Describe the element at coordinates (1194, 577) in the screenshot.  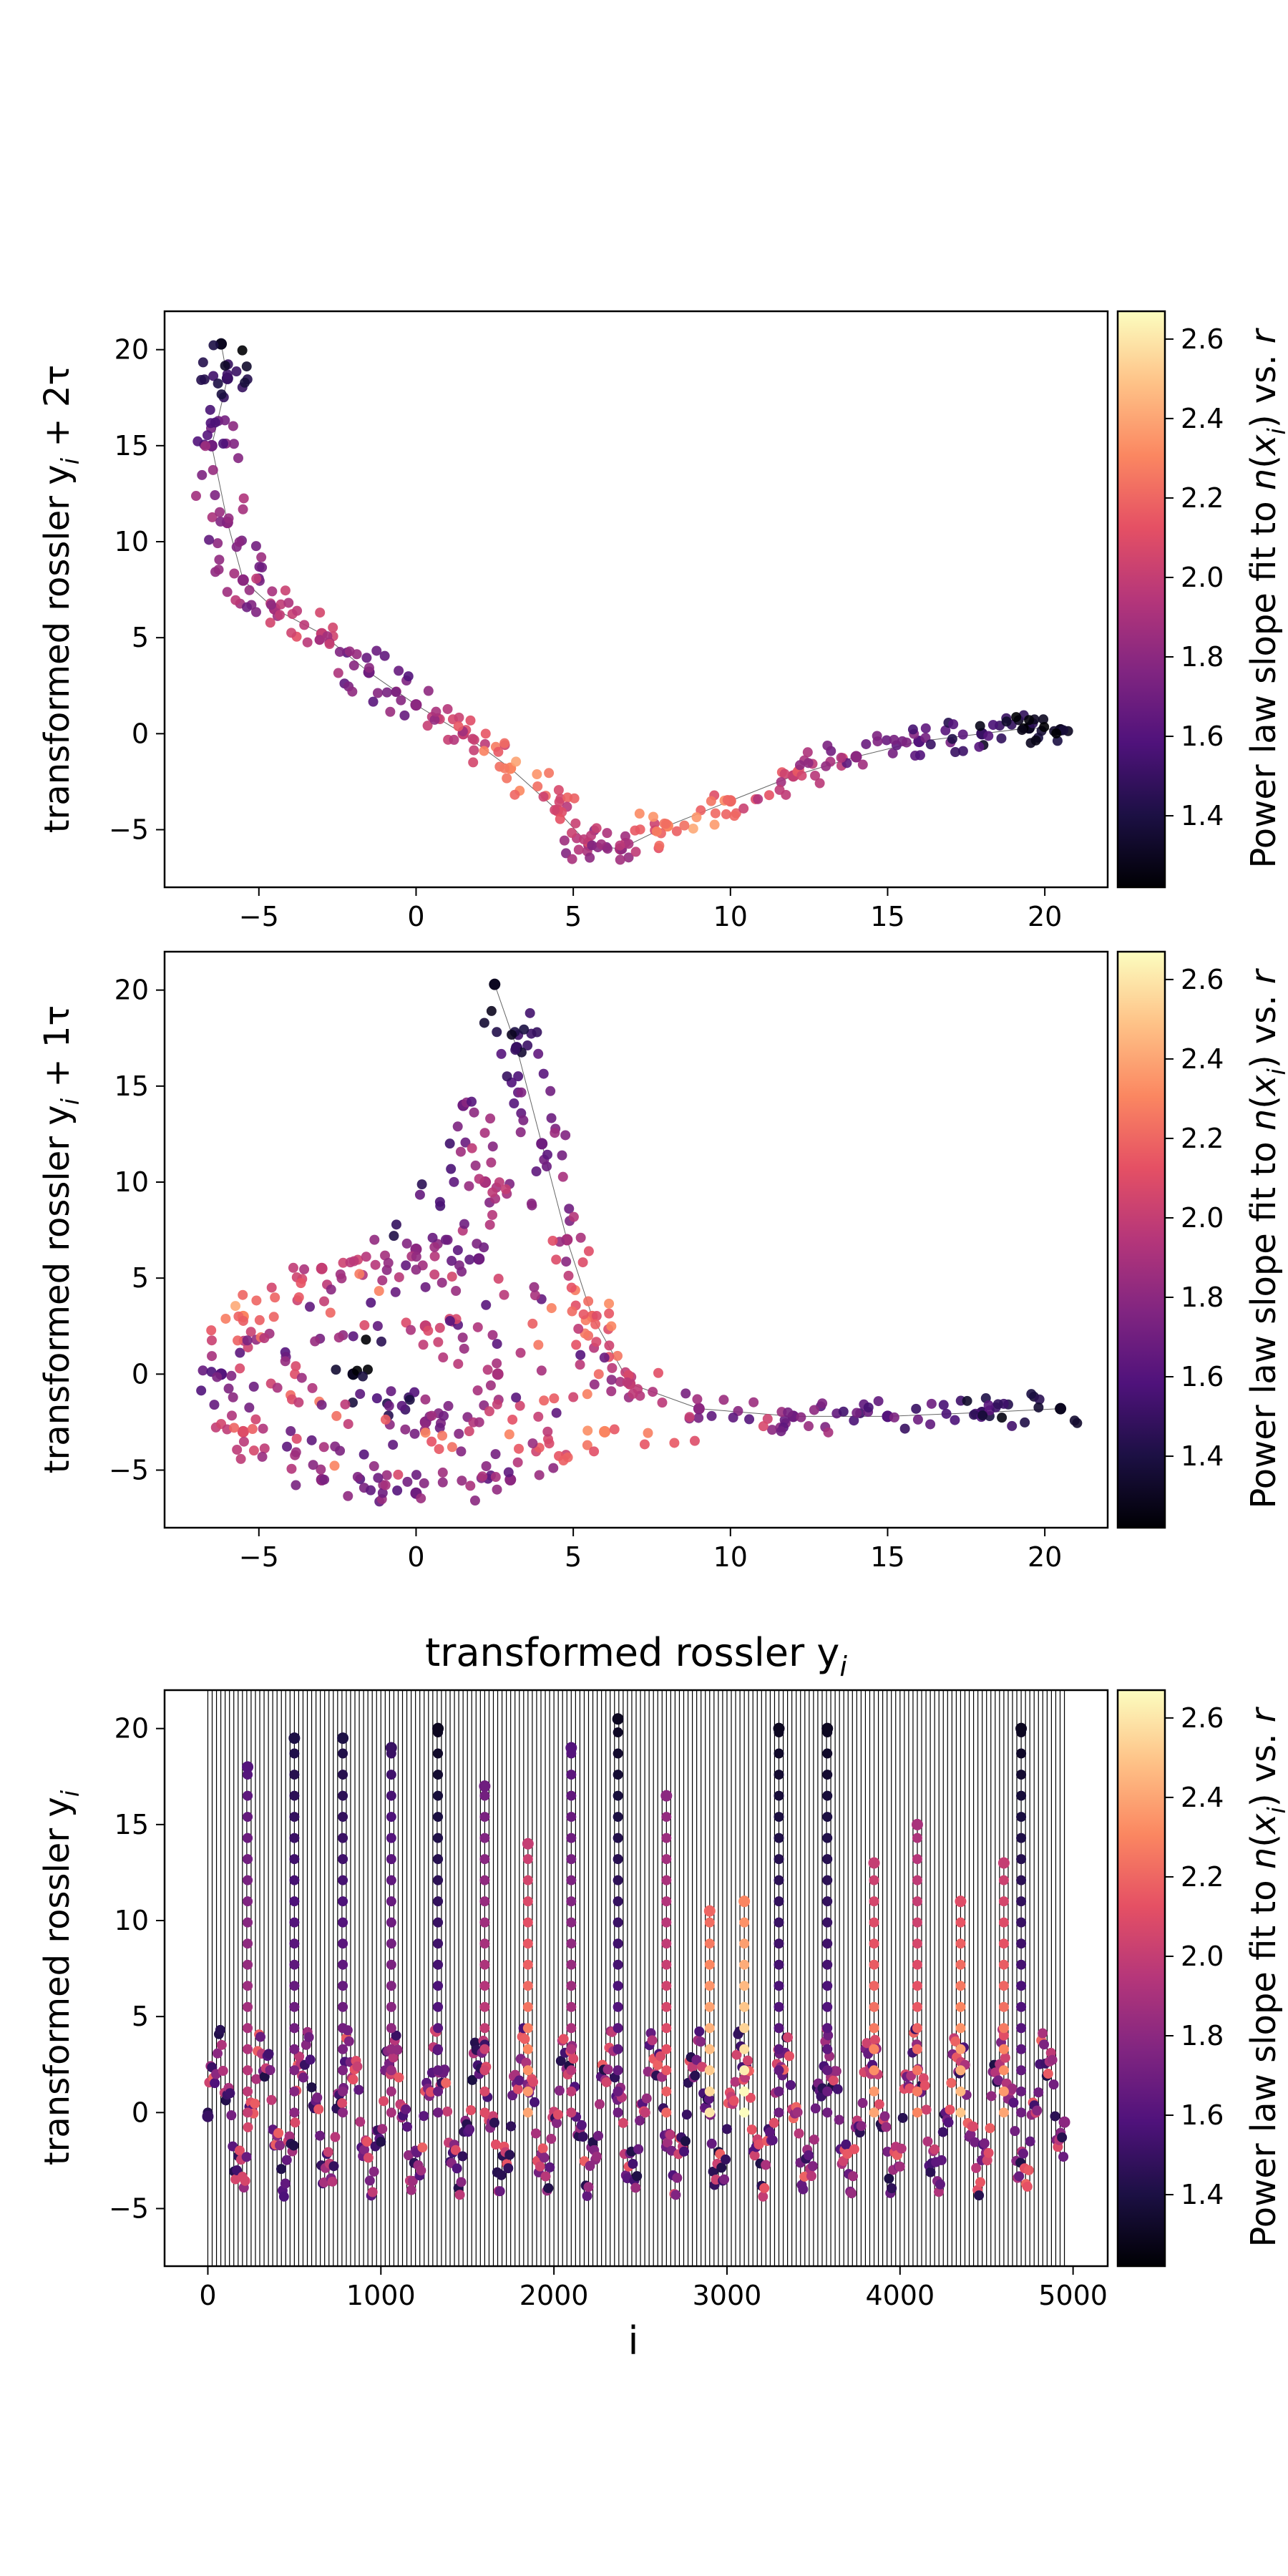
I see `colorbar-ticks: 1.4 1.6 1.8 2.0 2.2 2.4 2.6` at that location.